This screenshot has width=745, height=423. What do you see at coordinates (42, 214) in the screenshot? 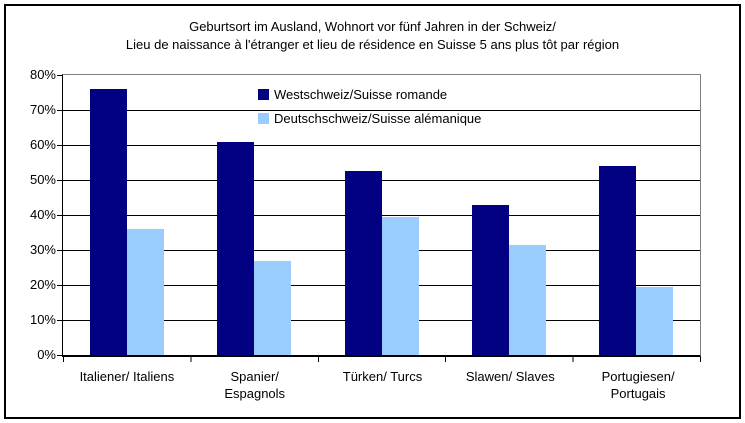
I see `y-axis-tick-label: 40%` at bounding box center [42, 214].